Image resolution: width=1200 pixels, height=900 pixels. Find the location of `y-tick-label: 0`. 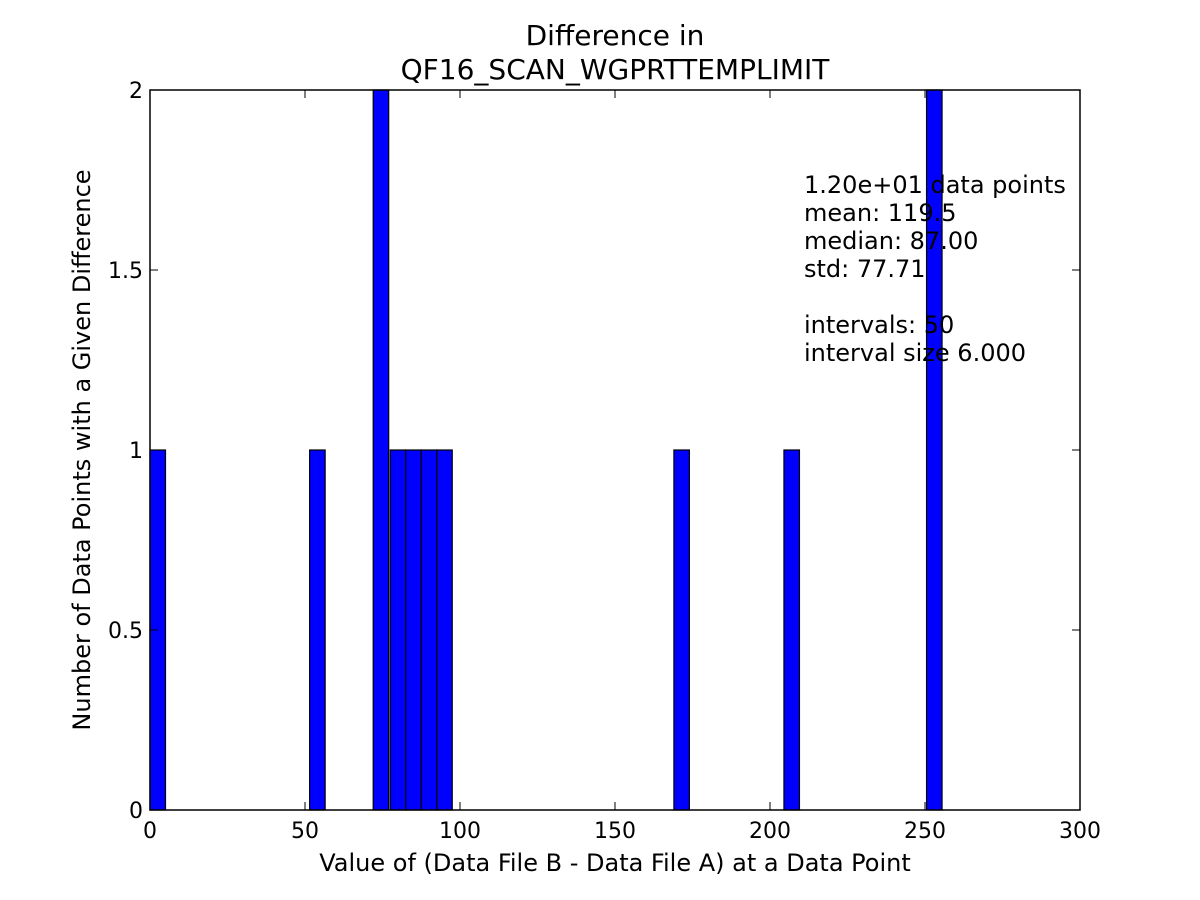

y-tick-label: 0 is located at coordinates (136, 811).